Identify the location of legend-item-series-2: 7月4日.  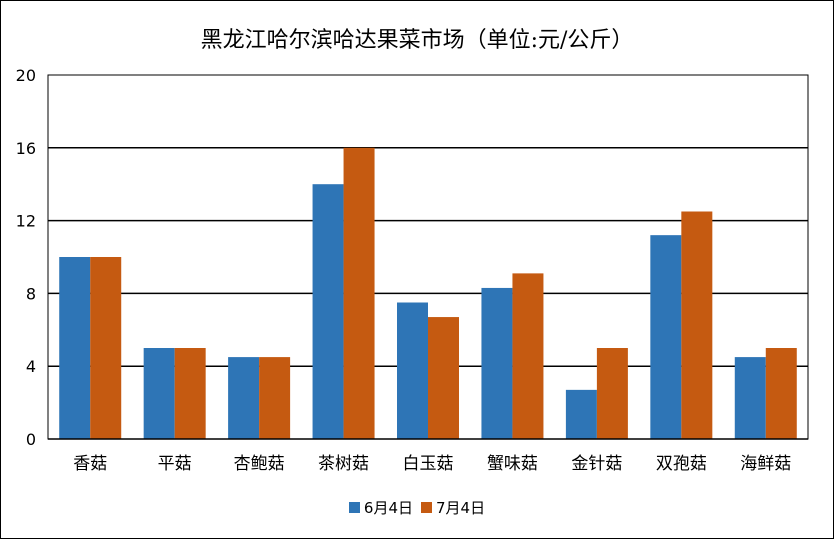
(453, 507).